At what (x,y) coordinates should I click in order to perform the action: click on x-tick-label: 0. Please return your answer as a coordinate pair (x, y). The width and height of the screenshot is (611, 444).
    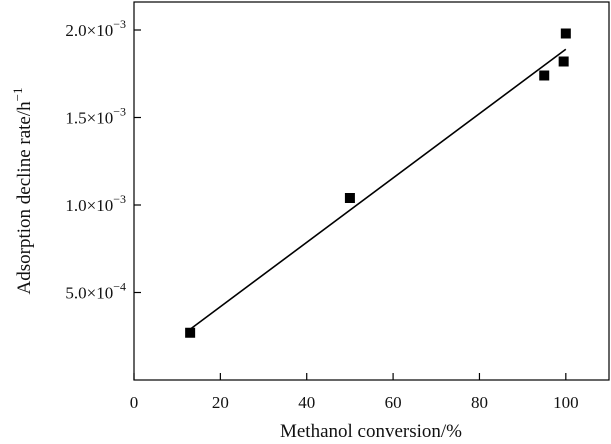
    Looking at the image, I should click on (134, 402).